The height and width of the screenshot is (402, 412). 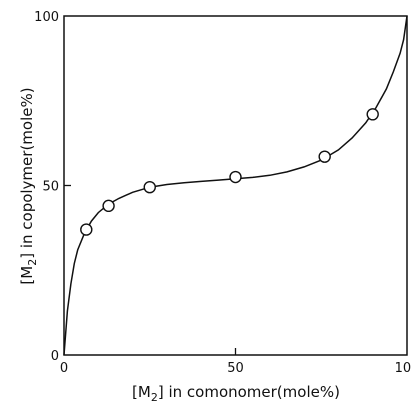 I want to click on x-axis-label: [M2] in comonomer(mole%), so click(x=236, y=392).